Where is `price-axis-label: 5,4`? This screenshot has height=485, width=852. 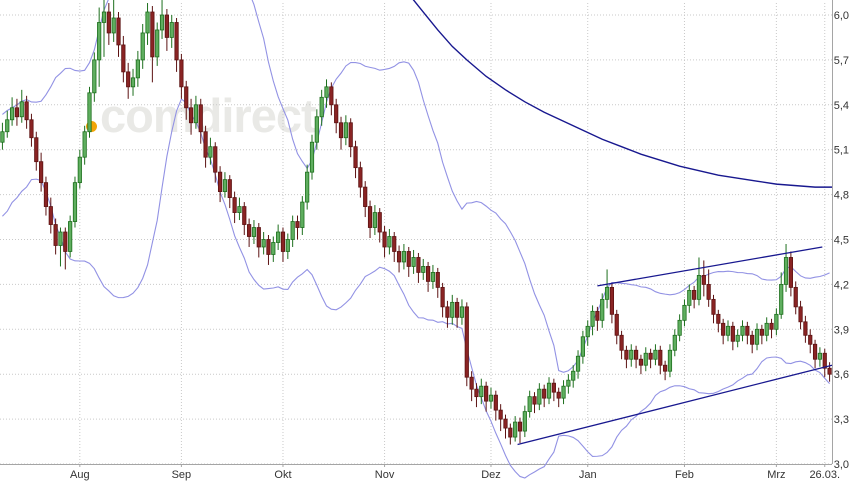 price-axis-label: 5,4 is located at coordinates (841, 106).